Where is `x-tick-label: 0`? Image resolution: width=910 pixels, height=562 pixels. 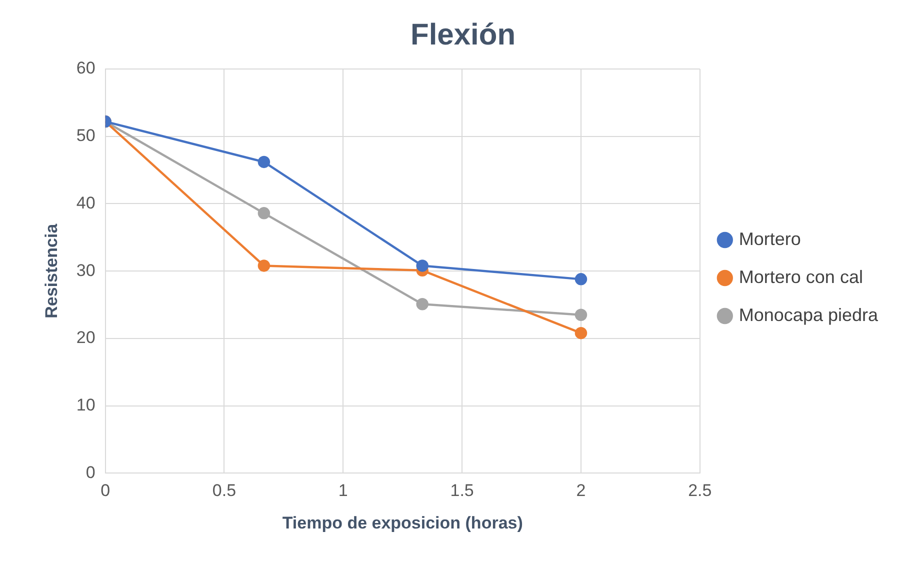
x-tick-label: 0 is located at coordinates (105, 490).